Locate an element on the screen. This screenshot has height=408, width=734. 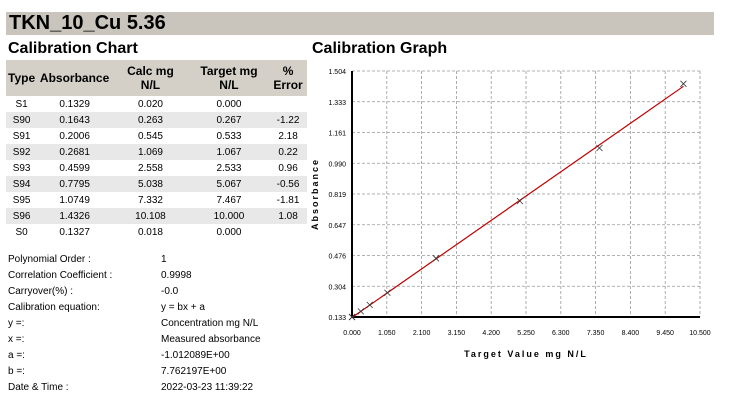
x-tick-label: 5.250 is located at coordinates (526, 333).